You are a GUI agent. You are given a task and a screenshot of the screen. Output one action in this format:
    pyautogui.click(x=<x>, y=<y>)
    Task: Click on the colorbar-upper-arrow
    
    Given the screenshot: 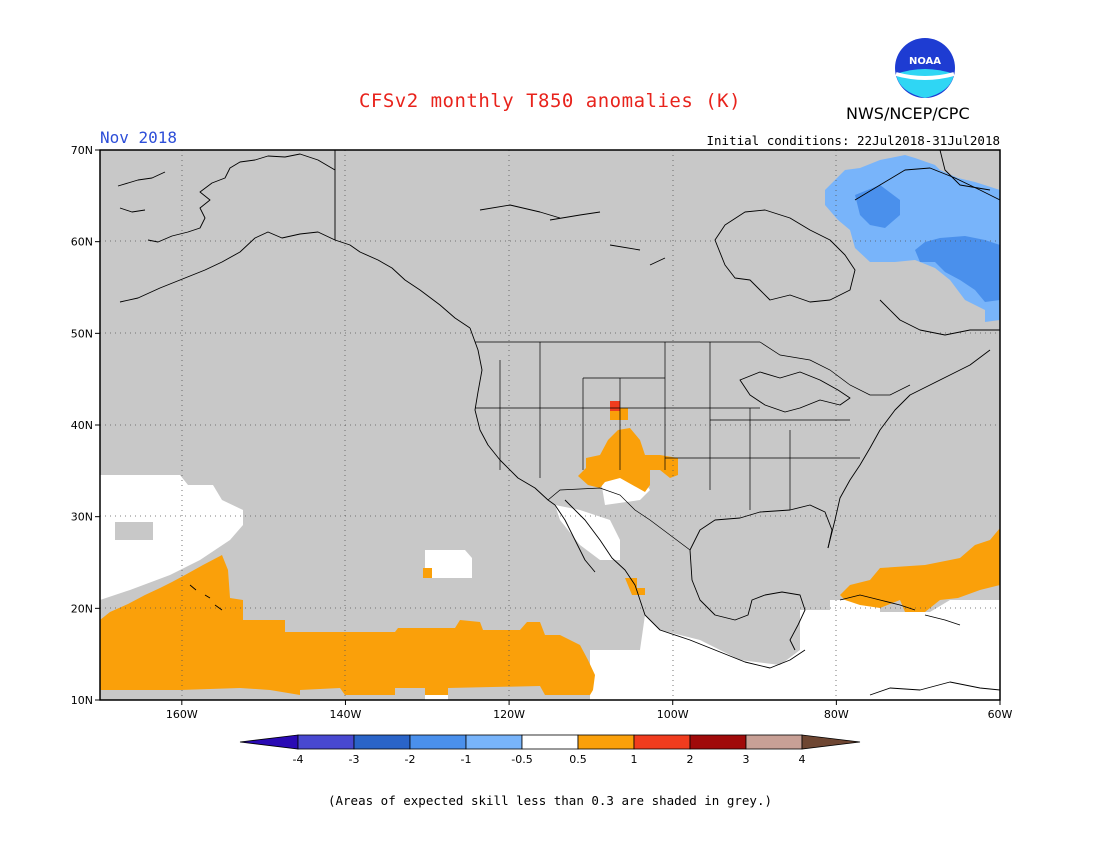 What is the action you would take?
    pyautogui.click(x=831, y=742)
    